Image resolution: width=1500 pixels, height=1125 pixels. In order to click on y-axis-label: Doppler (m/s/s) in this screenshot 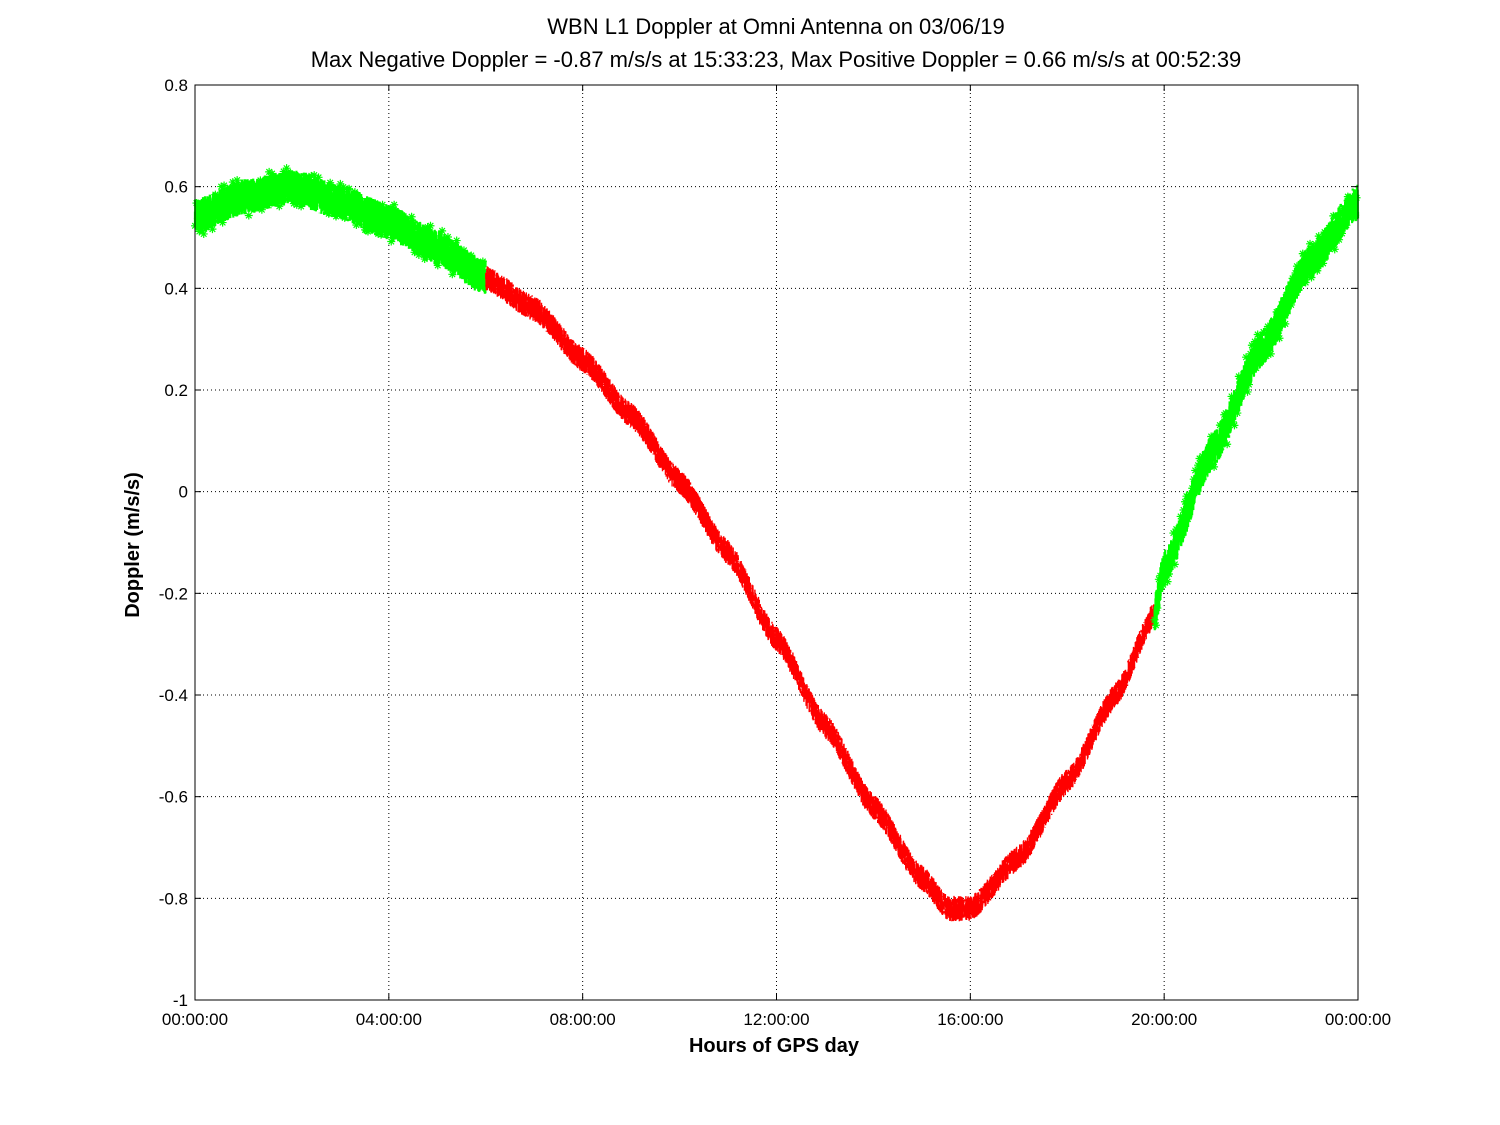, I will do `click(133, 545)`.